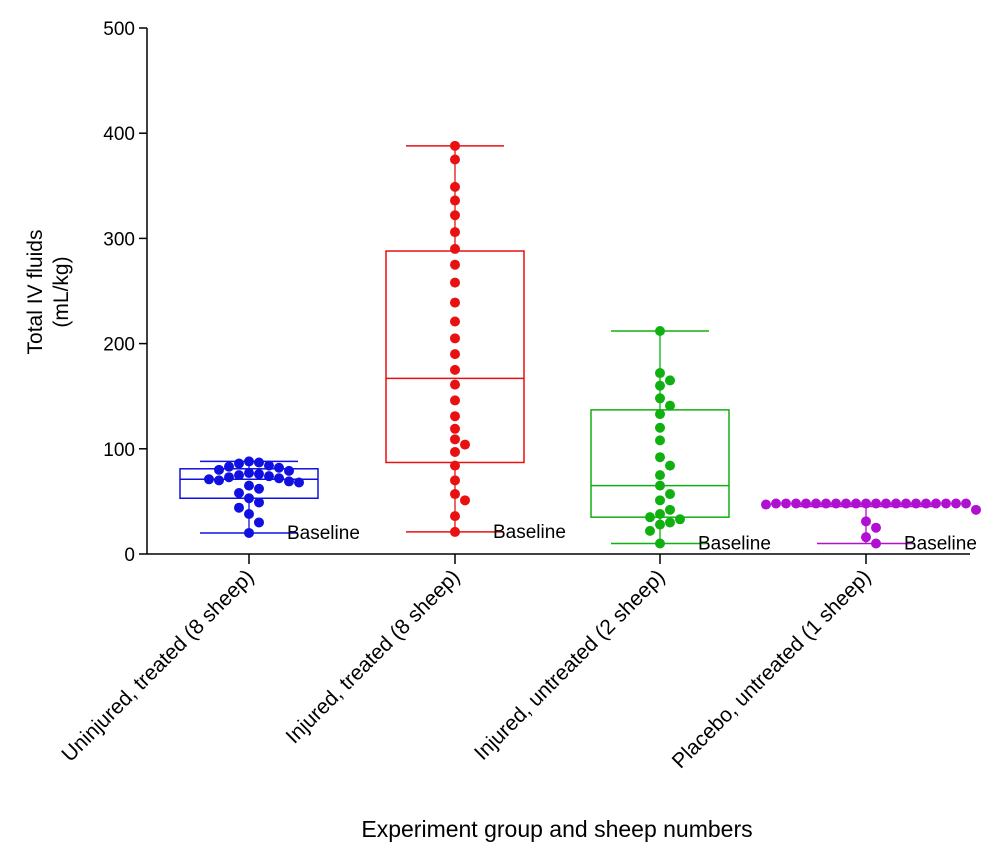 This screenshot has width=1000, height=862. Describe the element at coordinates (129, 555) in the screenshot. I see `y-tick-label: 0` at that location.